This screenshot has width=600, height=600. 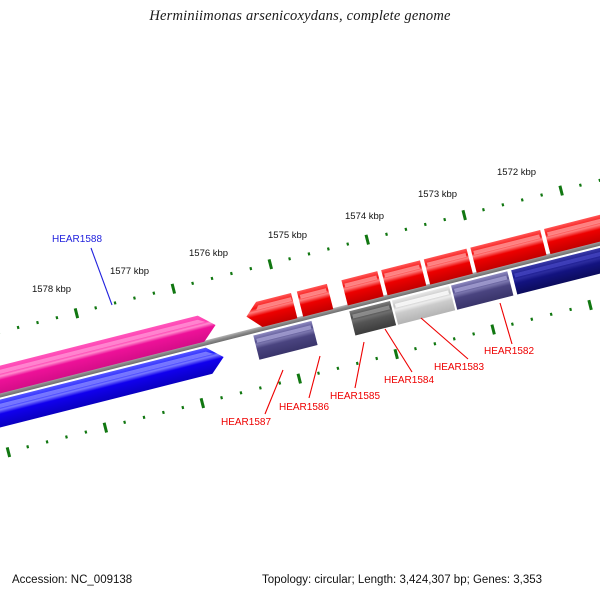 What do you see at coordinates (409, 380) in the screenshot?
I see `gene-label-hear1584: HEAR1584` at bounding box center [409, 380].